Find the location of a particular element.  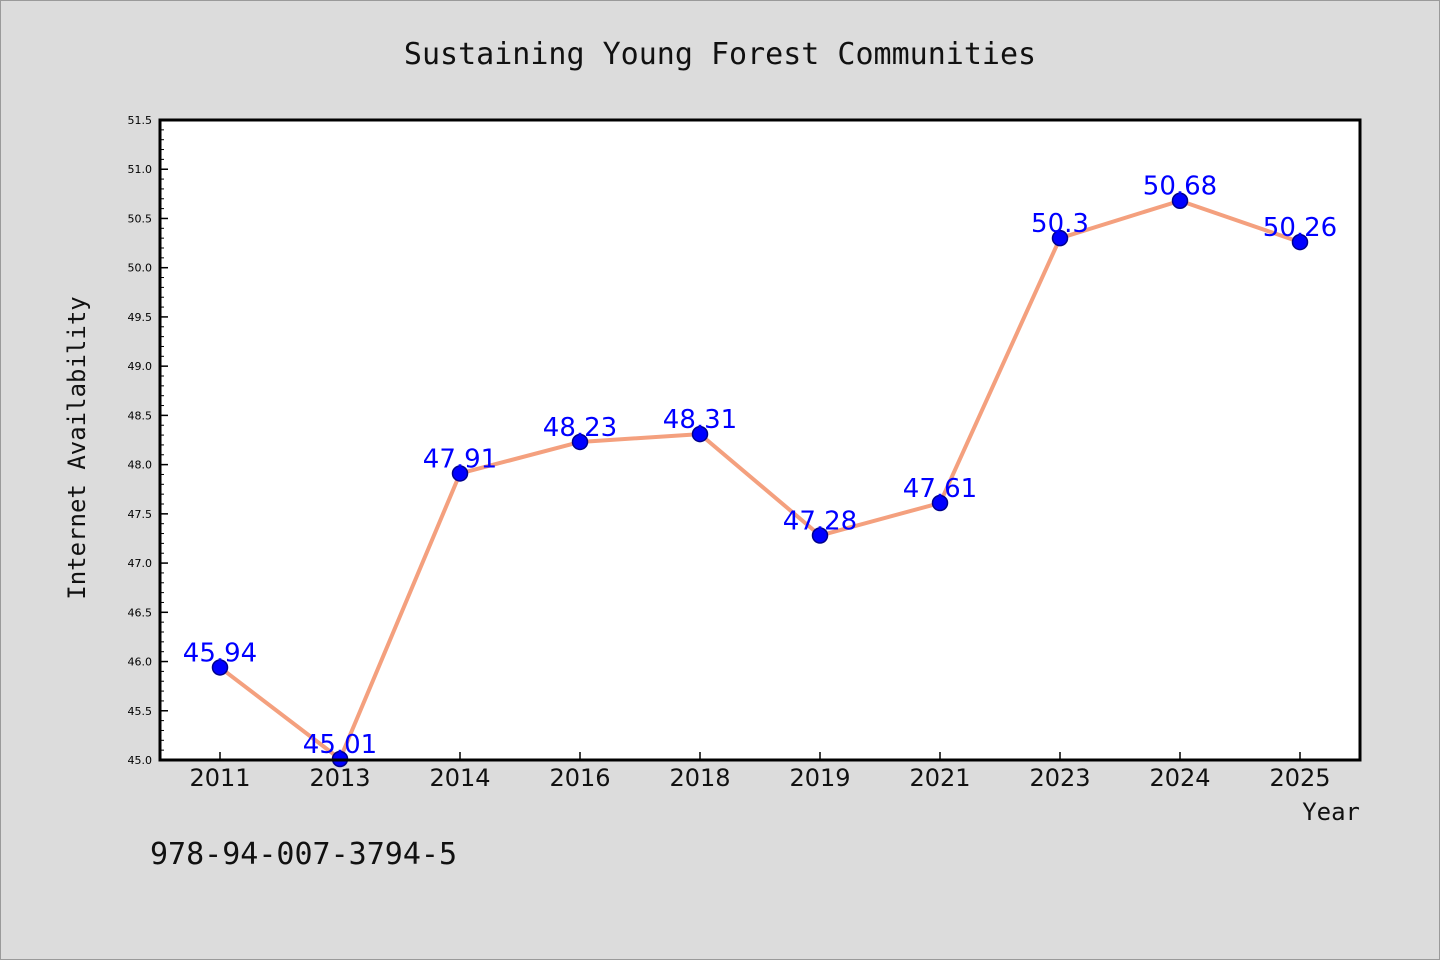

footnote-text: 978-94-007-3794-5 is located at coordinates (303, 854).